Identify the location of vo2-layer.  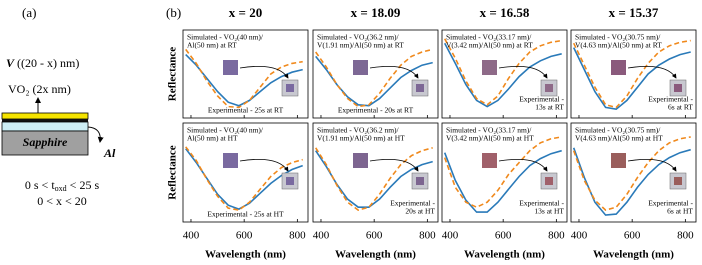
(45, 120).